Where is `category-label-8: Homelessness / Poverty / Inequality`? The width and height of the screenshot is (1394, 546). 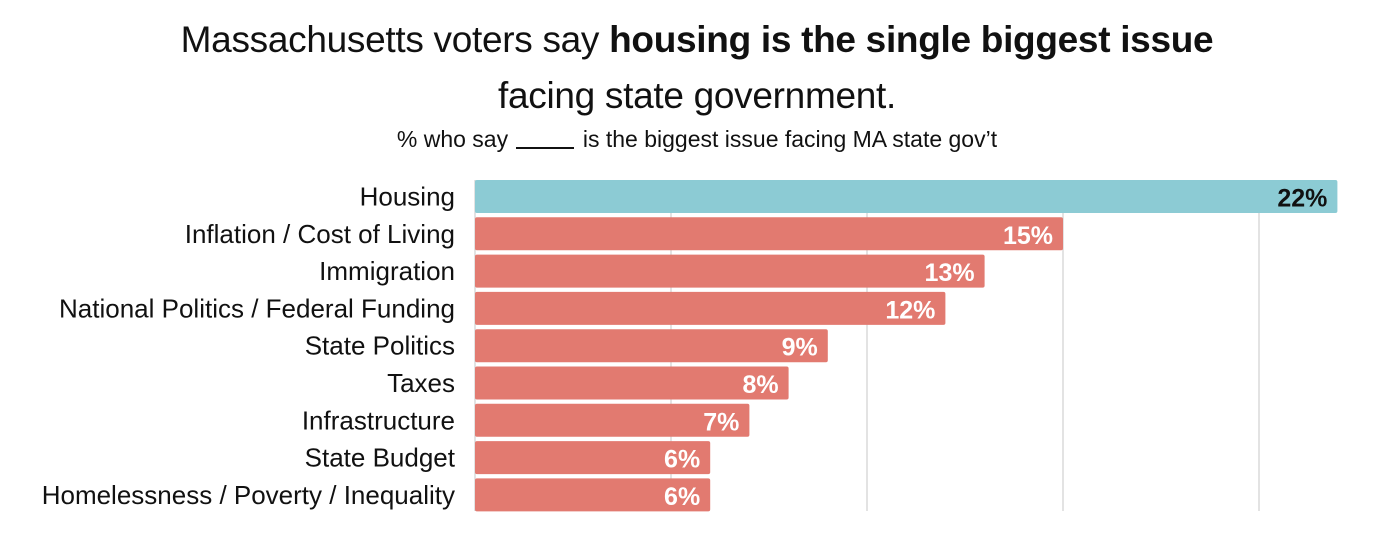
category-label-8: Homelessness / Poverty / Inequality is located at coordinates (248, 495).